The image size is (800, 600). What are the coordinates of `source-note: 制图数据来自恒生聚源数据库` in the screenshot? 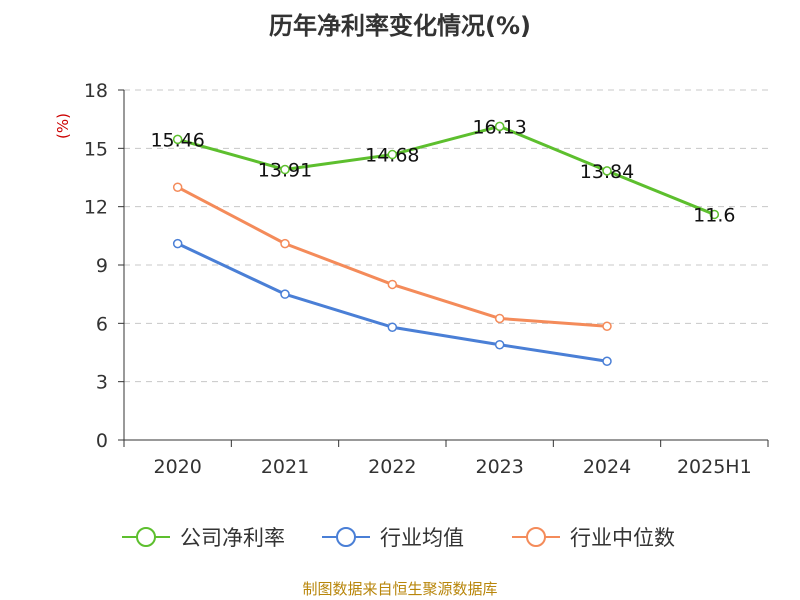 It's located at (400, 589).